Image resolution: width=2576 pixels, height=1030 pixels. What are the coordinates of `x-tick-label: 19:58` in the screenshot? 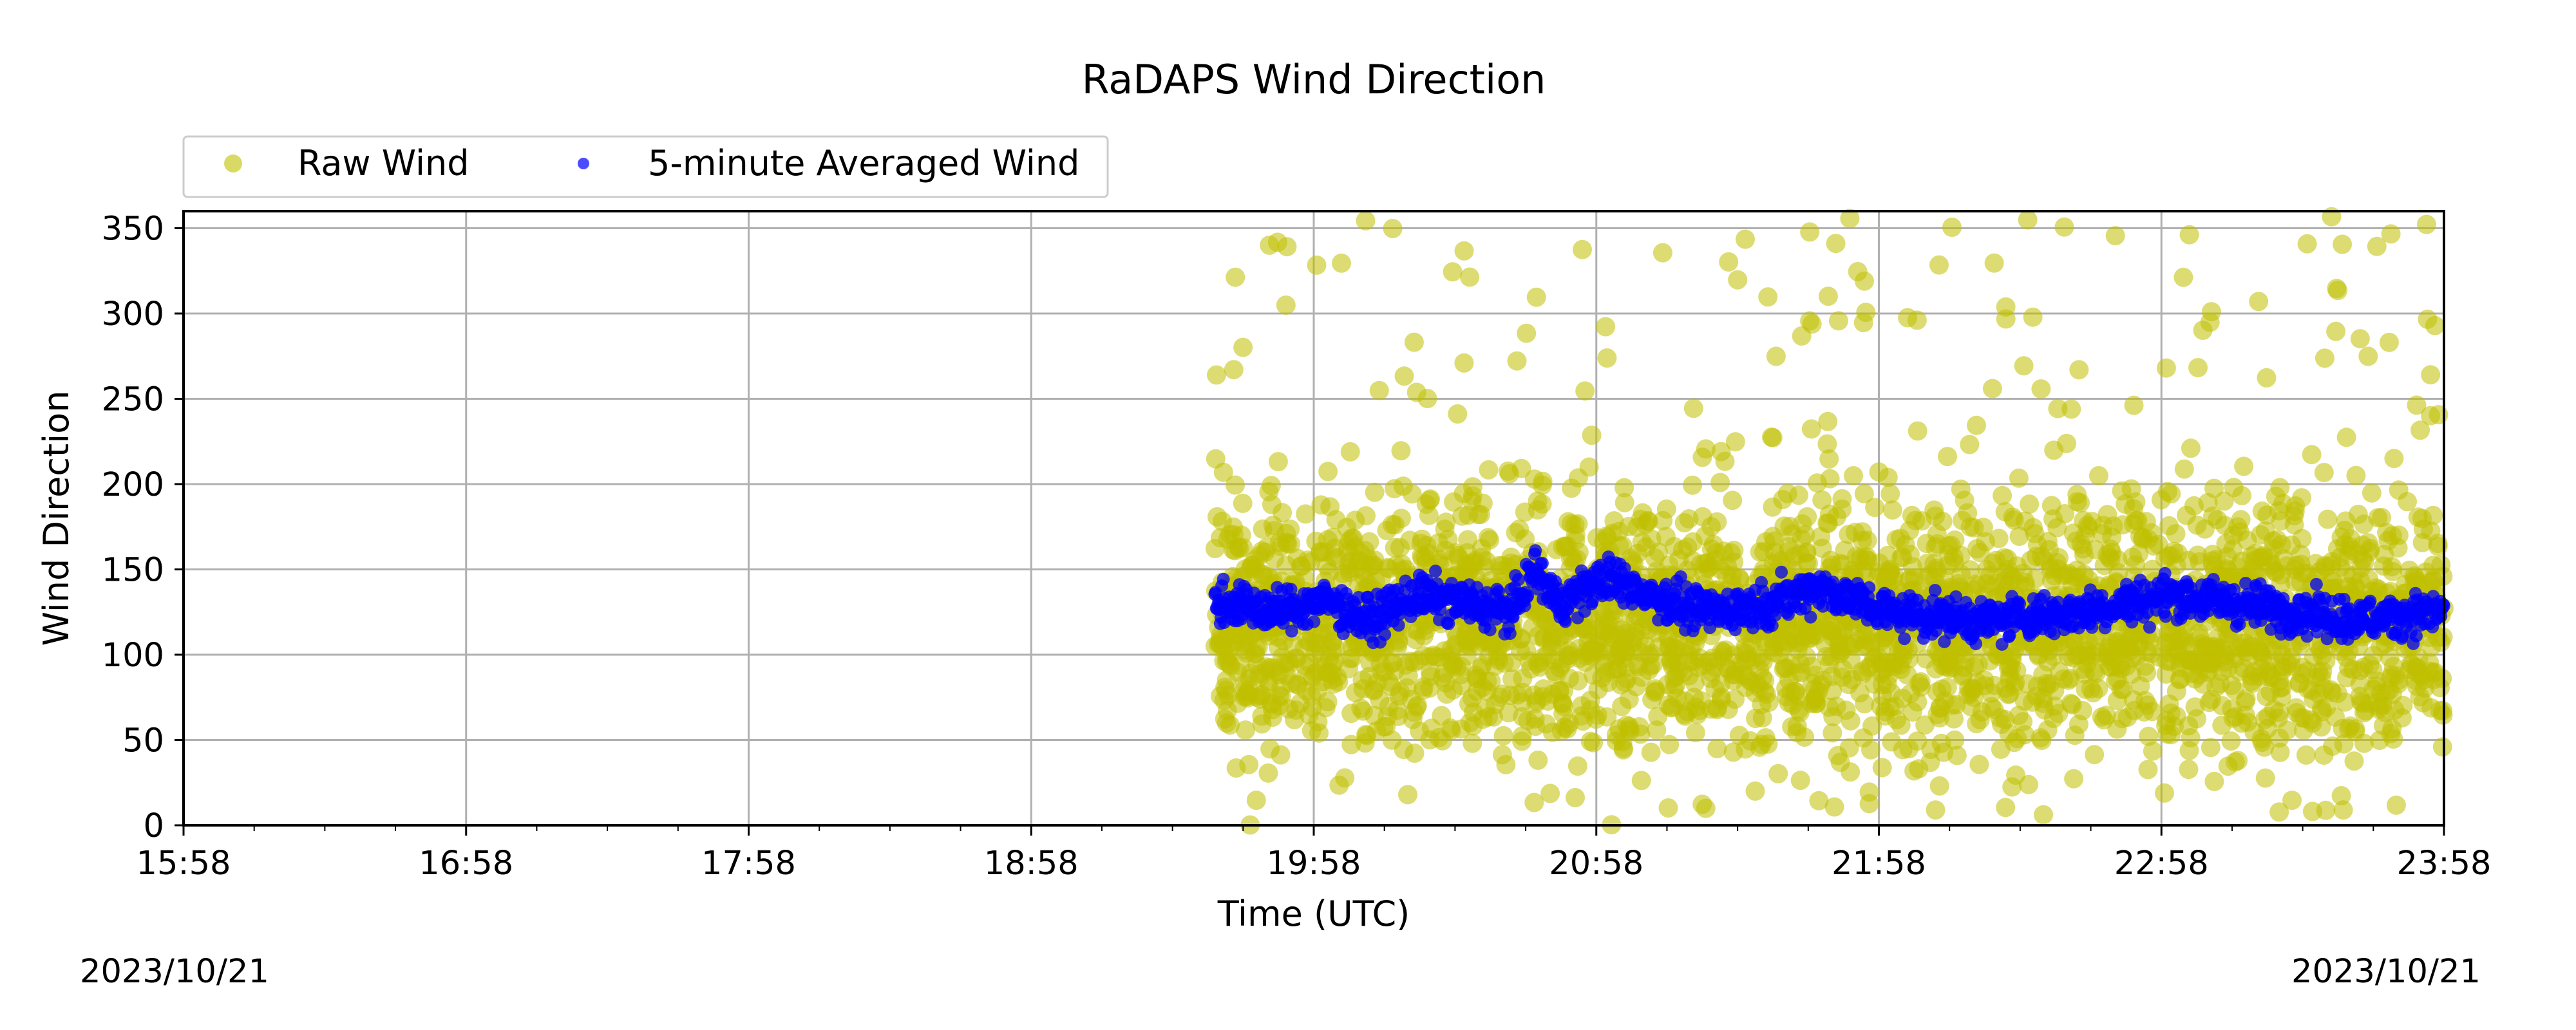 It's located at (1314, 864).